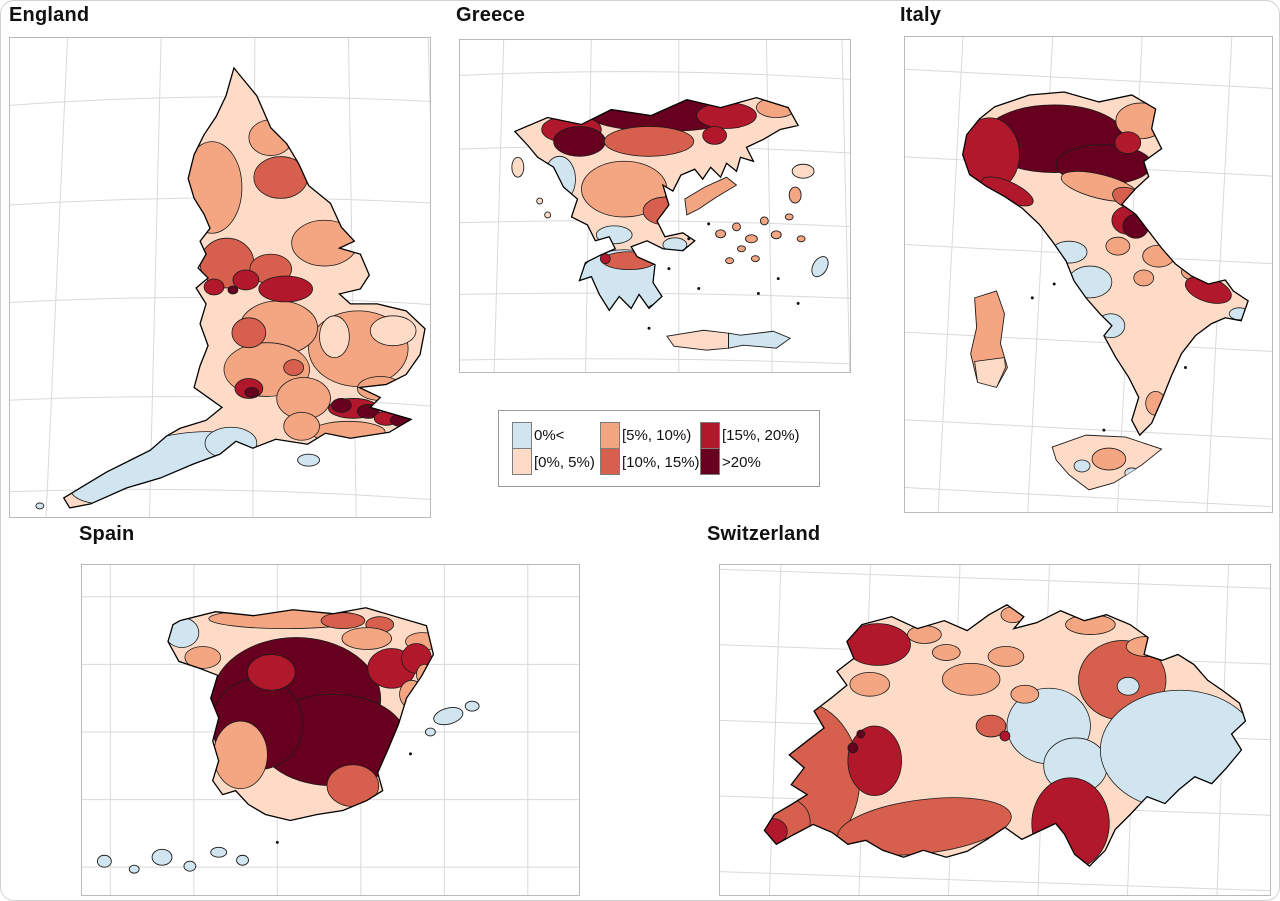 The width and height of the screenshot is (1280, 901). Describe the element at coordinates (795, 195) in the screenshot. I see `chios-shape` at that location.